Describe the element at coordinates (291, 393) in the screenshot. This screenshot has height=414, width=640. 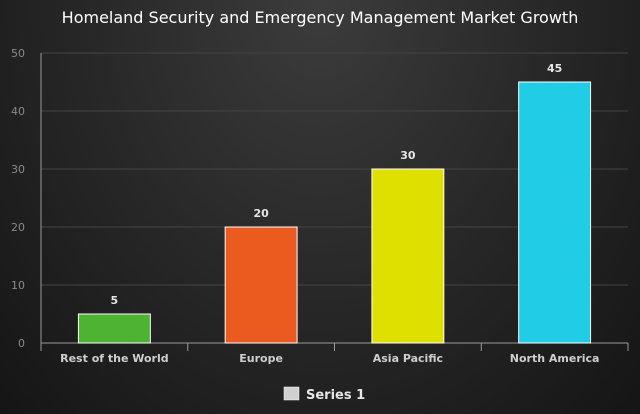
I see `legend-swatch` at that location.